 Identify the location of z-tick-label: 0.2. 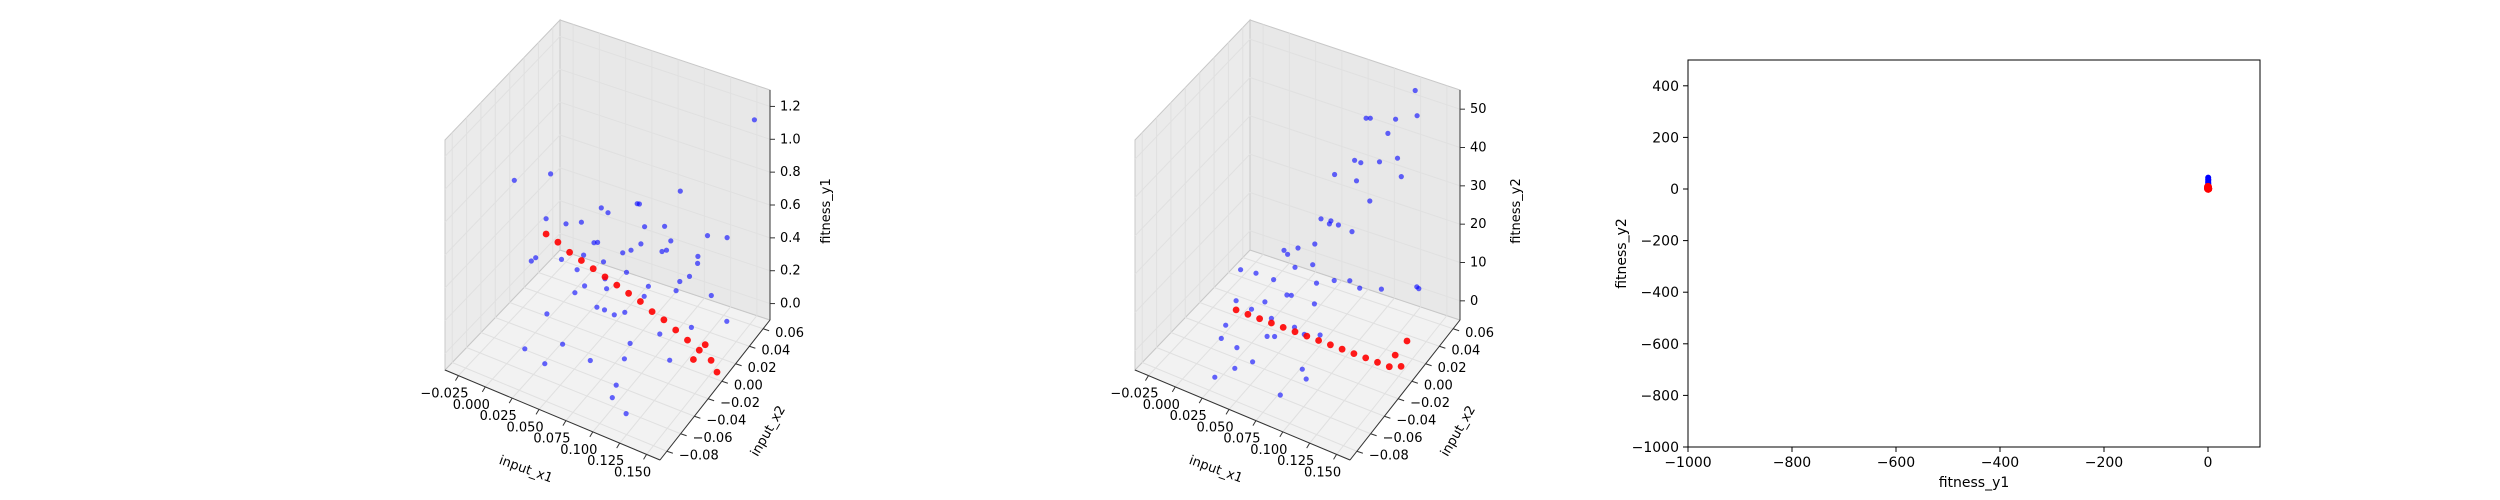
(790, 271).